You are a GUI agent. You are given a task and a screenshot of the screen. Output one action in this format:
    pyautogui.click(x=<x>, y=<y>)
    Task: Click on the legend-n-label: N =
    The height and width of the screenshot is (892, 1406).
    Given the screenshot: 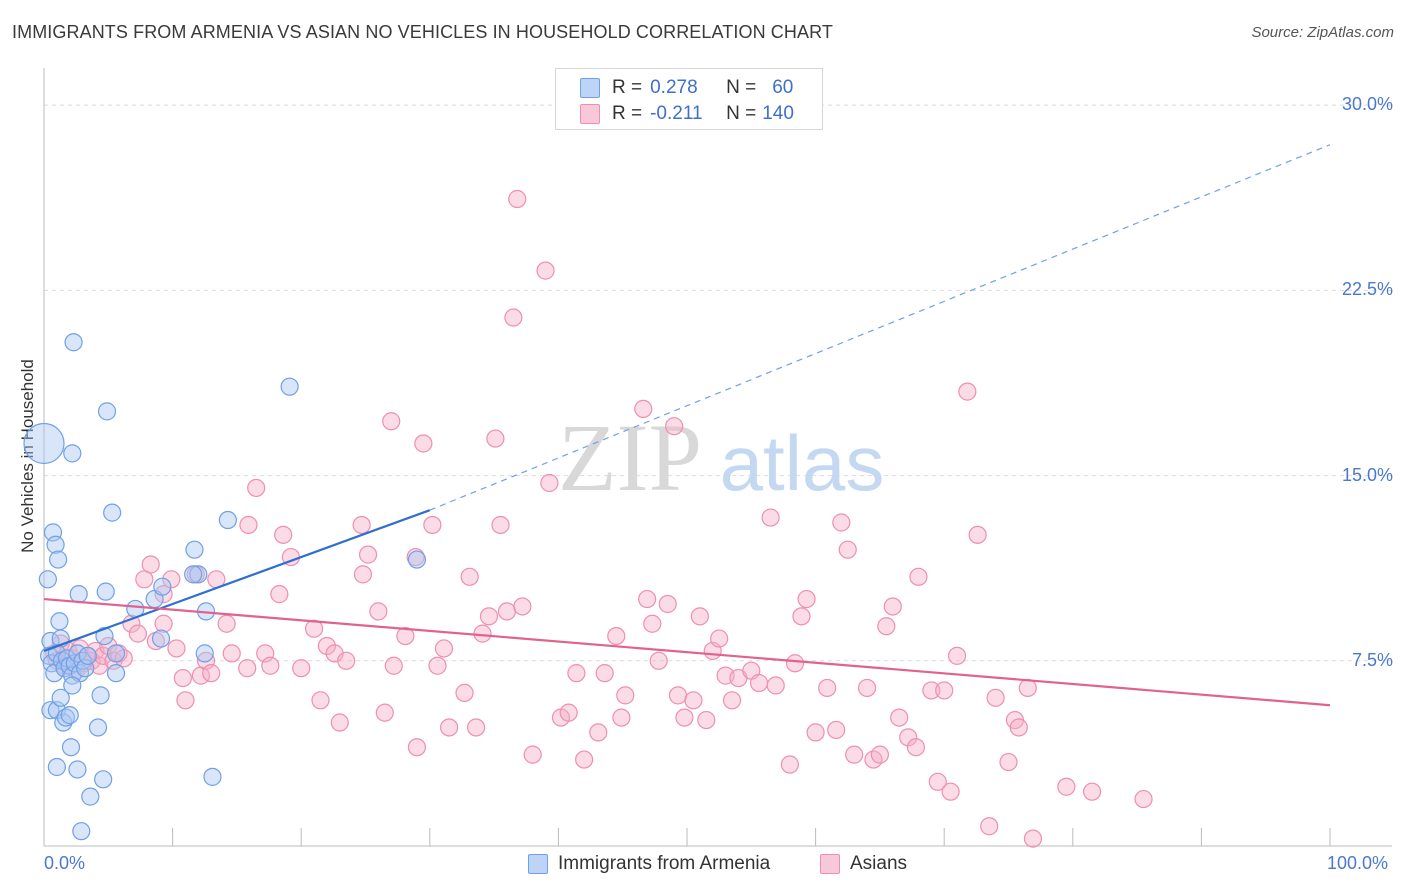 What is the action you would take?
    pyautogui.click(x=741, y=113)
    